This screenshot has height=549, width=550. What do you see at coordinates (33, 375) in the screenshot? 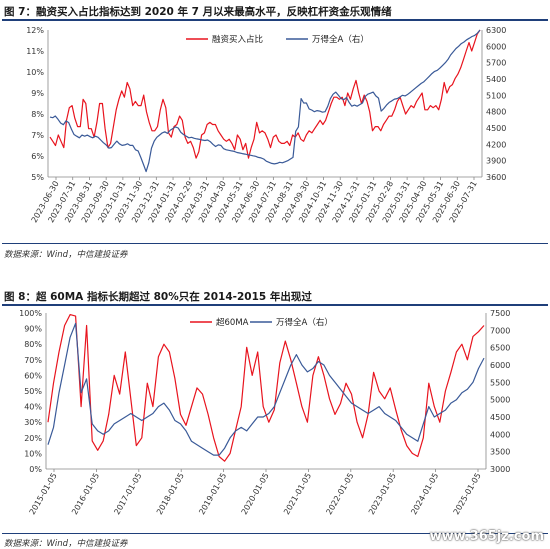
I see `y-left-tick-label: 60%` at bounding box center [33, 375].